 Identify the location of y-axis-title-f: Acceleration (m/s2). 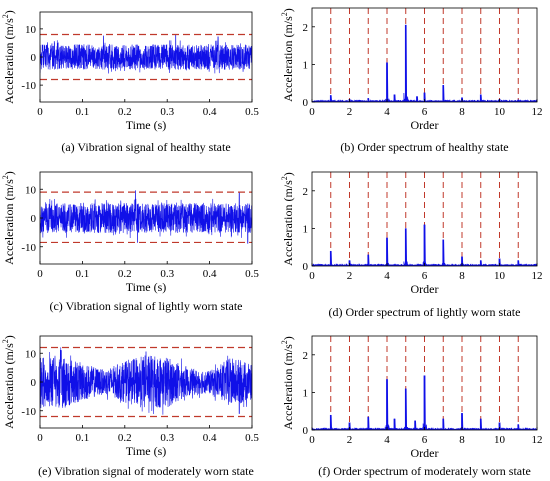
(287, 383).